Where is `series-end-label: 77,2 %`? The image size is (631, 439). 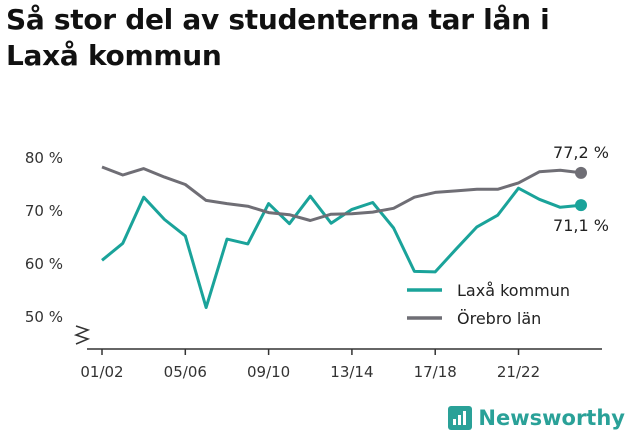
series-end-label: 77,2 % is located at coordinates (581, 152).